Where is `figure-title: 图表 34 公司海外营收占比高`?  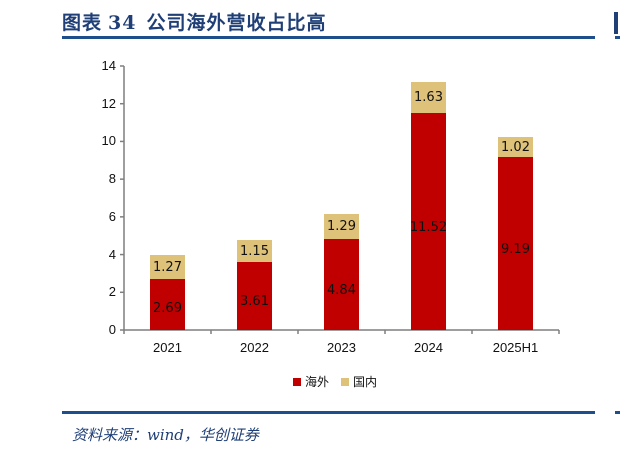 figure-title: 图表 34 公司海外营收占比高 is located at coordinates (194, 21).